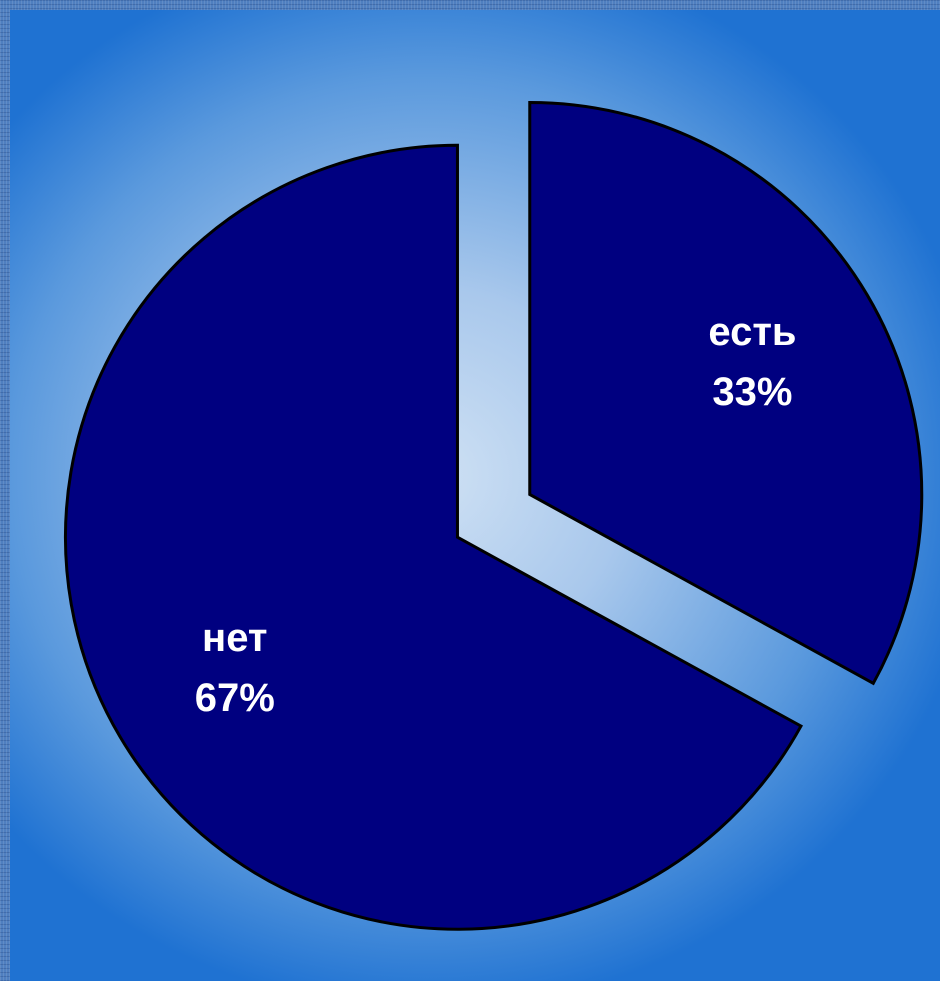  What do you see at coordinates (752, 332) in the screenshot?
I see `slice-category-label: есть` at bounding box center [752, 332].